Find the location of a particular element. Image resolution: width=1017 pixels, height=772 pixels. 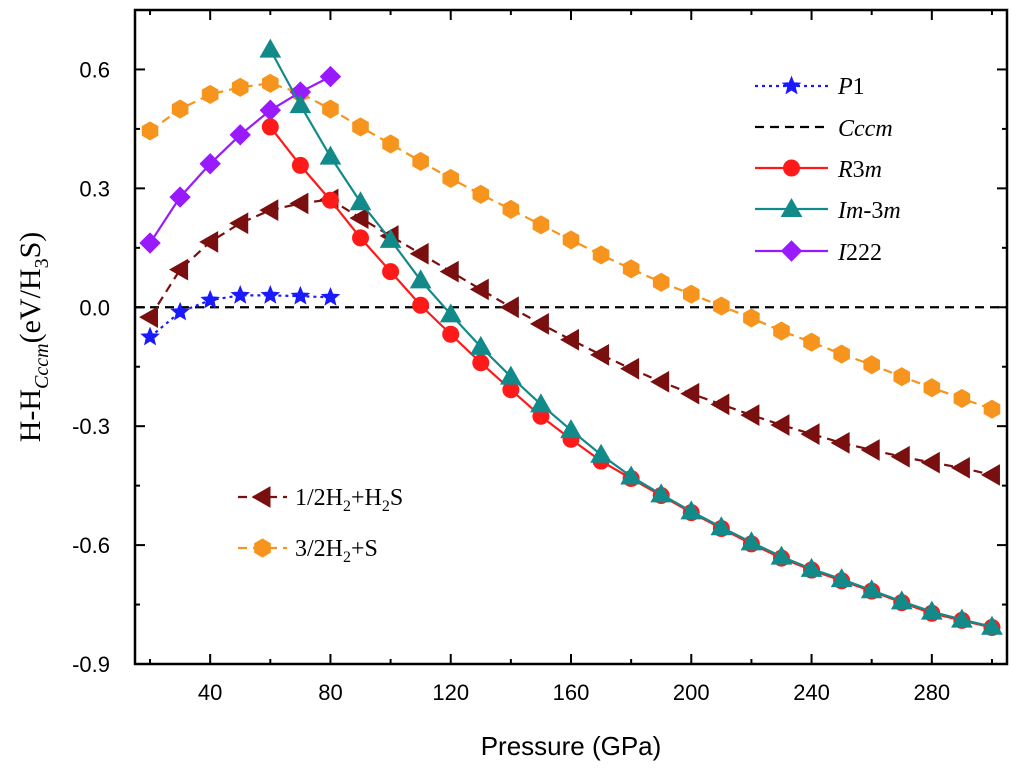

svg-text: P1 is located at coordinates (851, 87).